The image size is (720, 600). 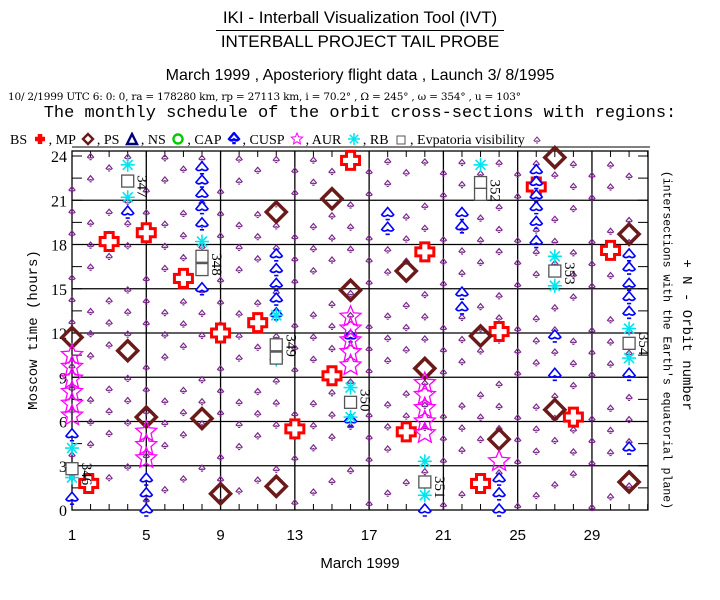 I want to click on project-title: INTERBALL PROJECT TAIL PROBE, so click(x=360, y=41).